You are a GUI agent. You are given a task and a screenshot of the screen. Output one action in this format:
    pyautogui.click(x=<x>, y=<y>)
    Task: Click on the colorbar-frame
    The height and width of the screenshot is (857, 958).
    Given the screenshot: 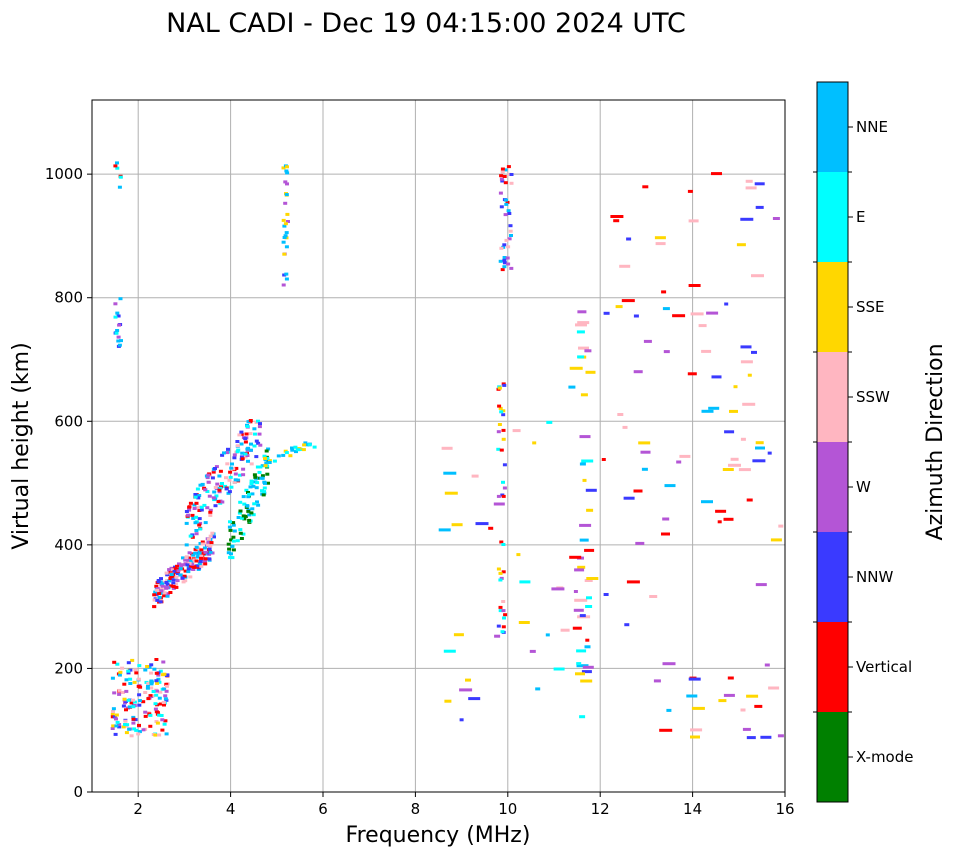 What is the action you would take?
    pyautogui.click(x=832, y=442)
    